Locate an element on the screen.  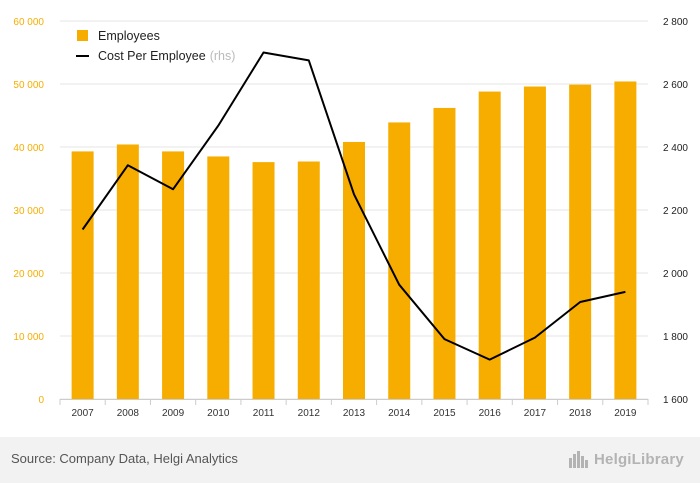
legend-swatch-employees is located at coordinates (82, 35).